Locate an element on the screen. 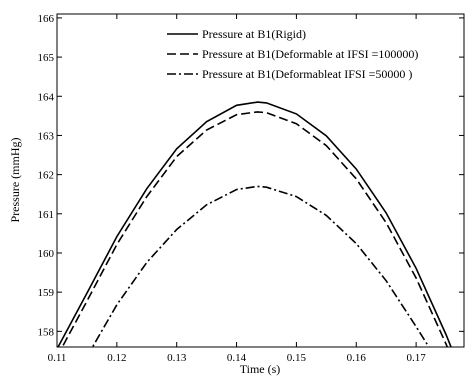 This screenshot has width=467, height=378. x-tick-label: 0.11 is located at coordinates (57, 358).